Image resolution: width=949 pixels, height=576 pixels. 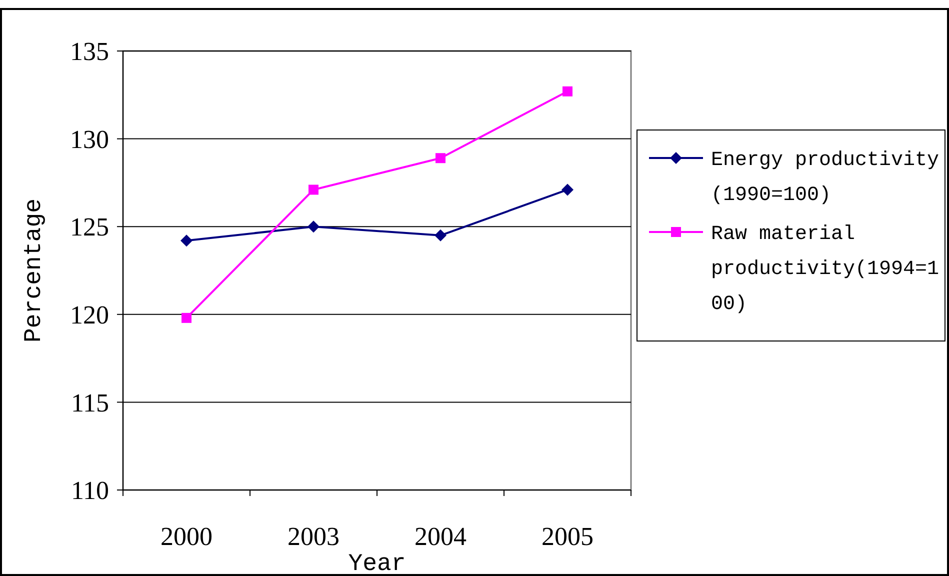 I want to click on y-tick-label: 120, so click(x=89, y=315).